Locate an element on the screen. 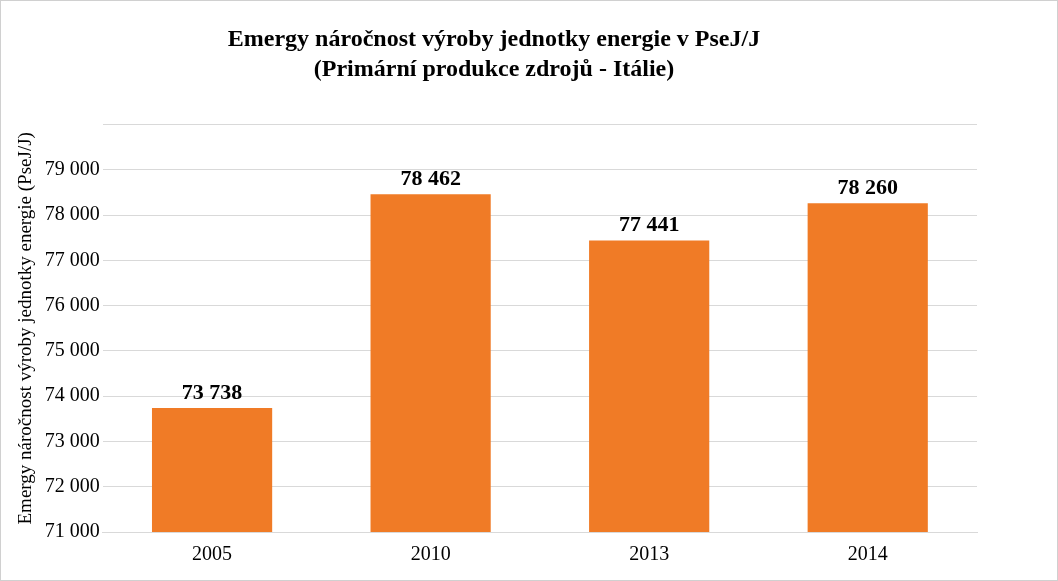 This screenshot has height=581, width=1058. data-label: 73 738 is located at coordinates (212, 391).